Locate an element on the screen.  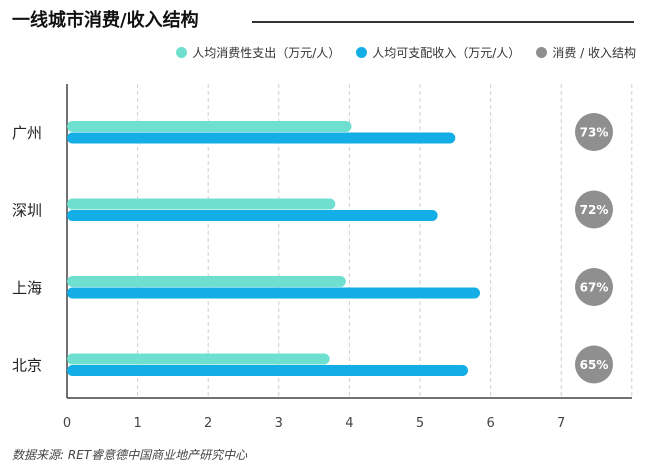
legend-item-ratio: 消费 / 收入结构 is located at coordinates (586, 52).